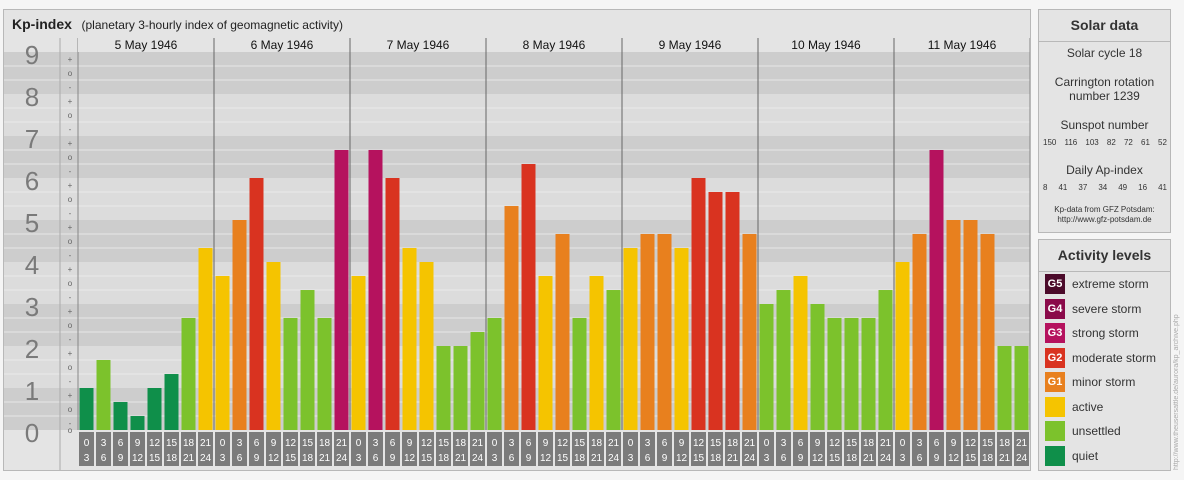 This screenshot has height=480, width=1184. I want to click on hour-start-label: 12, so click(427, 443).